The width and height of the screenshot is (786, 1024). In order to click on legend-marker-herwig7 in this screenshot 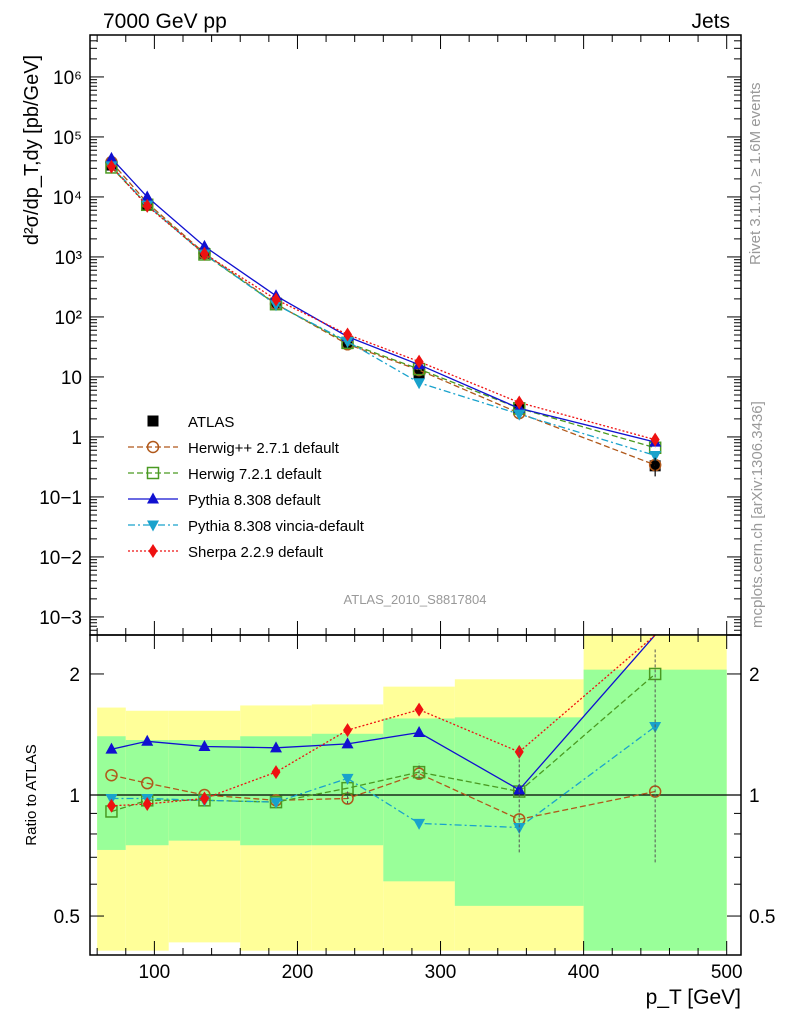, I will do `click(153, 473)`.